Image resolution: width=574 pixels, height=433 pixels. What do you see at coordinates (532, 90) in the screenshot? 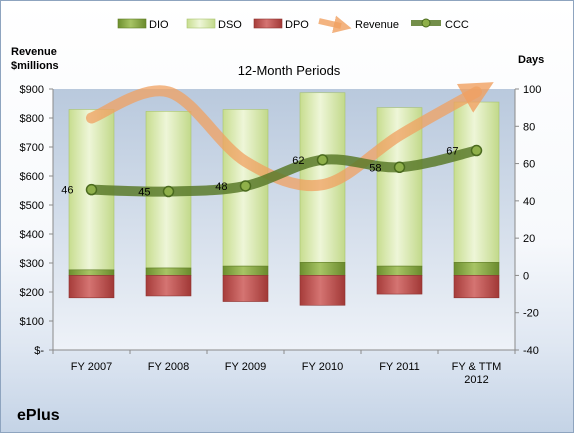
I see `right-tick-label: 100` at bounding box center [532, 90].